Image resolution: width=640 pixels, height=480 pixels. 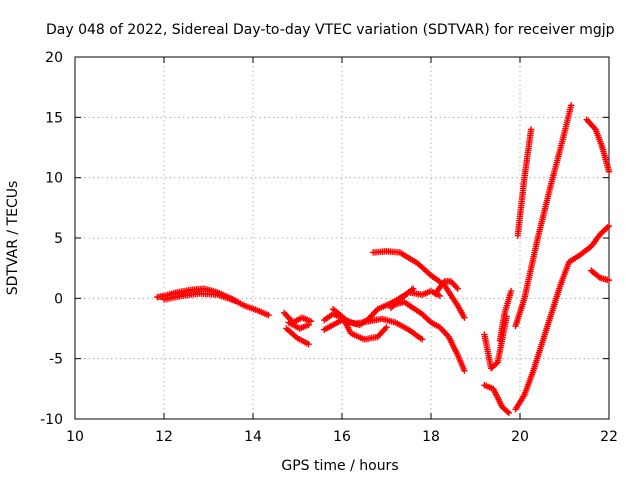 What do you see at coordinates (56, 360) in the screenshot?
I see `y-tick-label: -5` at bounding box center [56, 360].